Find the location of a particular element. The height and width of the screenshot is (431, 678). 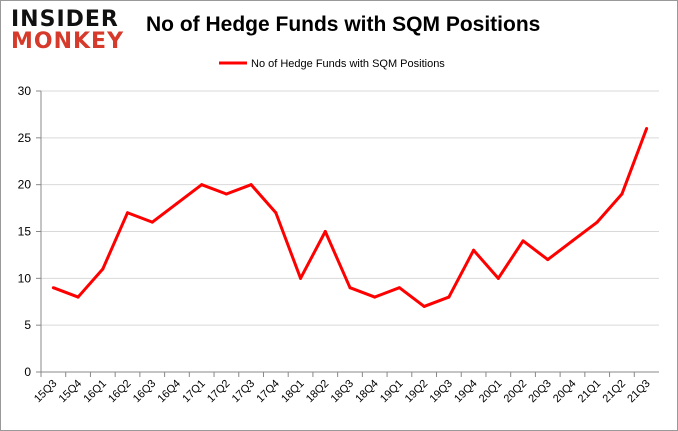

y-tick-label: 10 is located at coordinates (25, 278).